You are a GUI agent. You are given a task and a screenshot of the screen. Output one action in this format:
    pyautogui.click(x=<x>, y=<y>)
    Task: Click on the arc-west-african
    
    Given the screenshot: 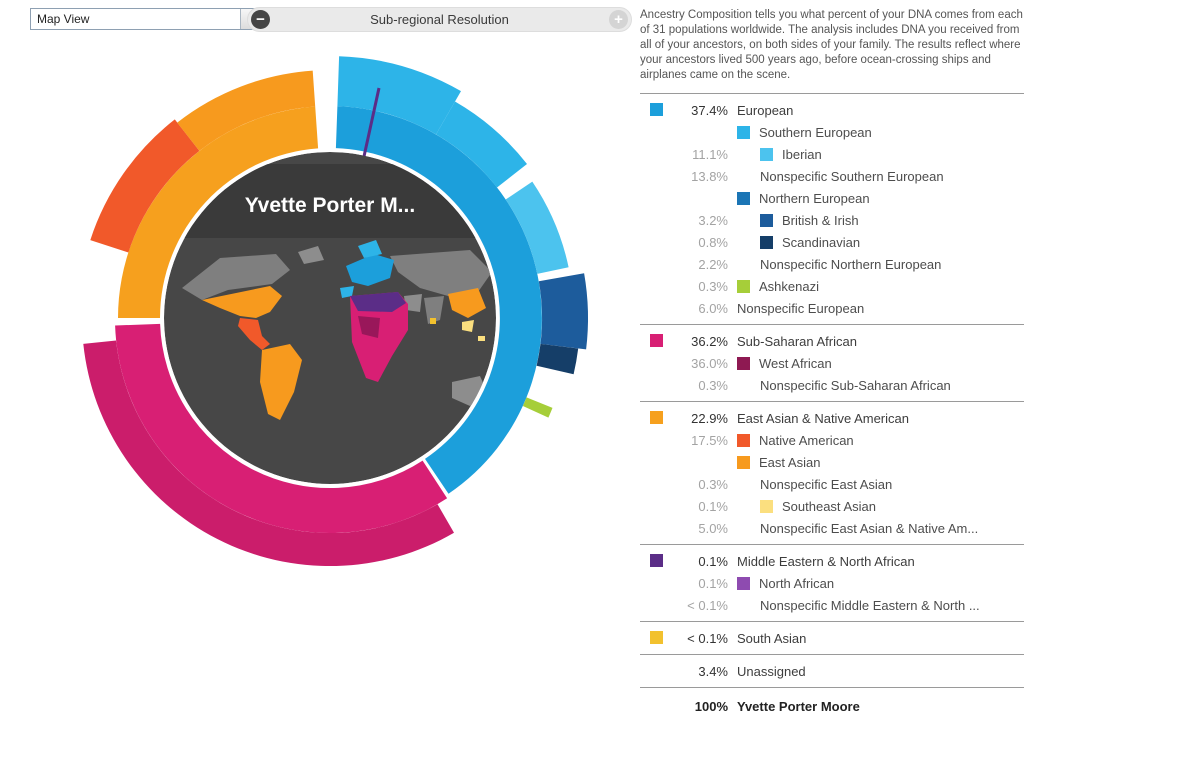 What is the action you would take?
    pyautogui.click(x=269, y=453)
    